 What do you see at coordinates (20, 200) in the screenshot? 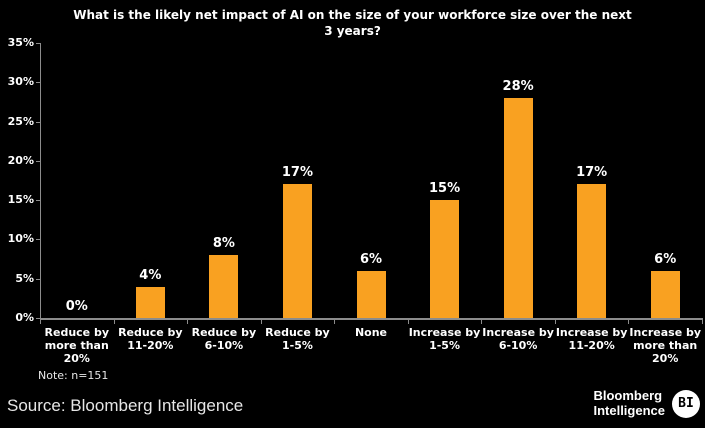
I see `y-axis-label: 15%` at bounding box center [20, 200].